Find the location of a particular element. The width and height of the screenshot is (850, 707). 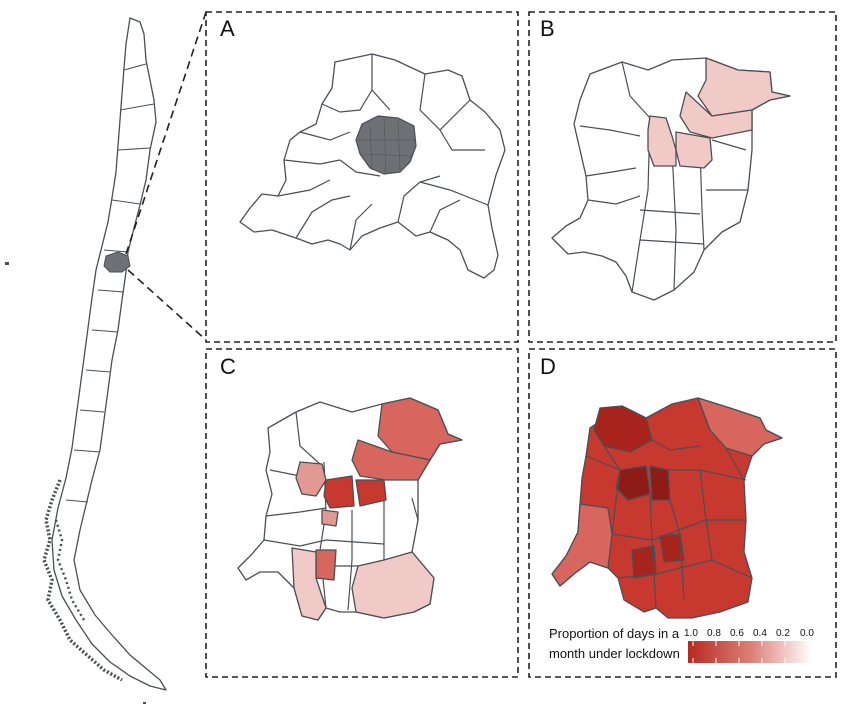

country-outline is located at coordinates (109, 354).